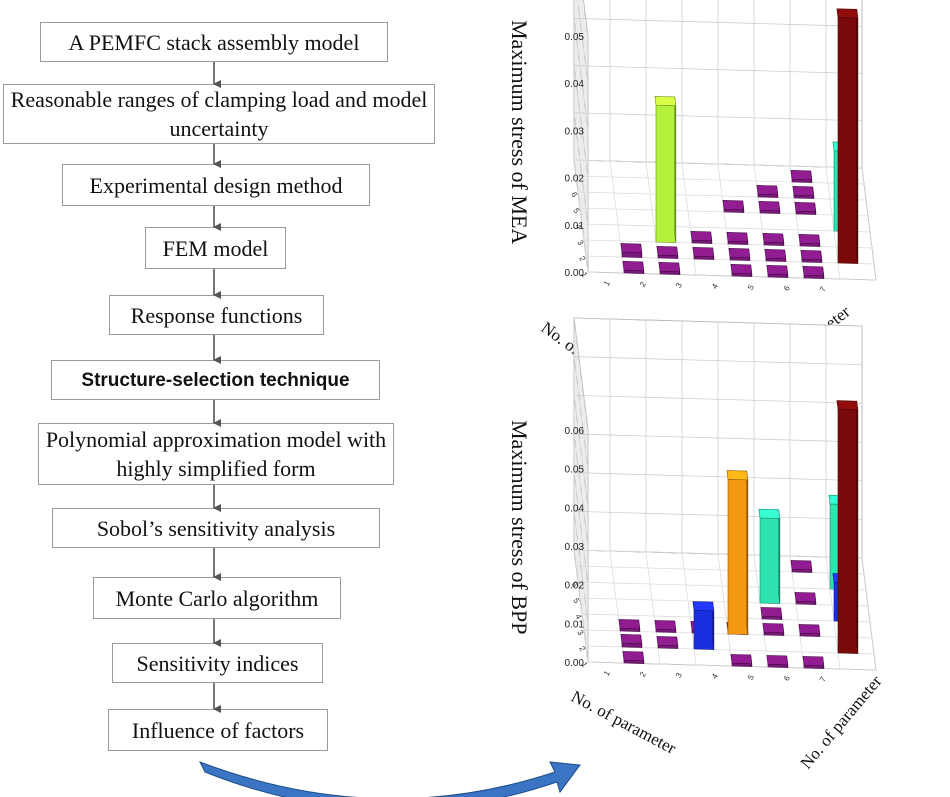 The height and width of the screenshot is (797, 950). What do you see at coordinates (751, 677) in the screenshot?
I see `y-tick-label: 5` at bounding box center [751, 677].